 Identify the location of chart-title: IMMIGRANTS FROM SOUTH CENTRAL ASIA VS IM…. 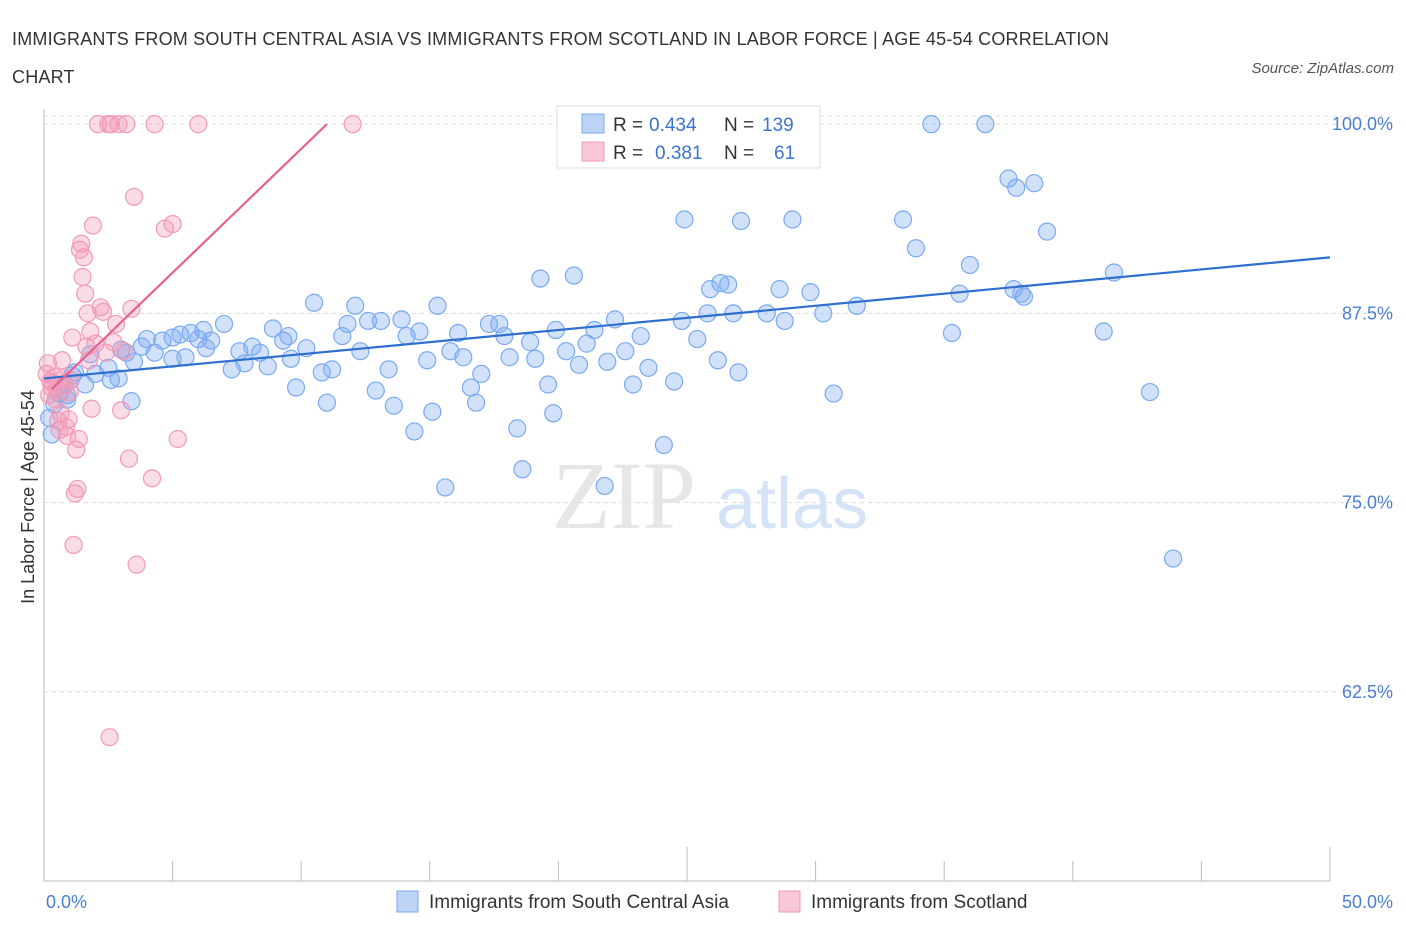
(561, 58).